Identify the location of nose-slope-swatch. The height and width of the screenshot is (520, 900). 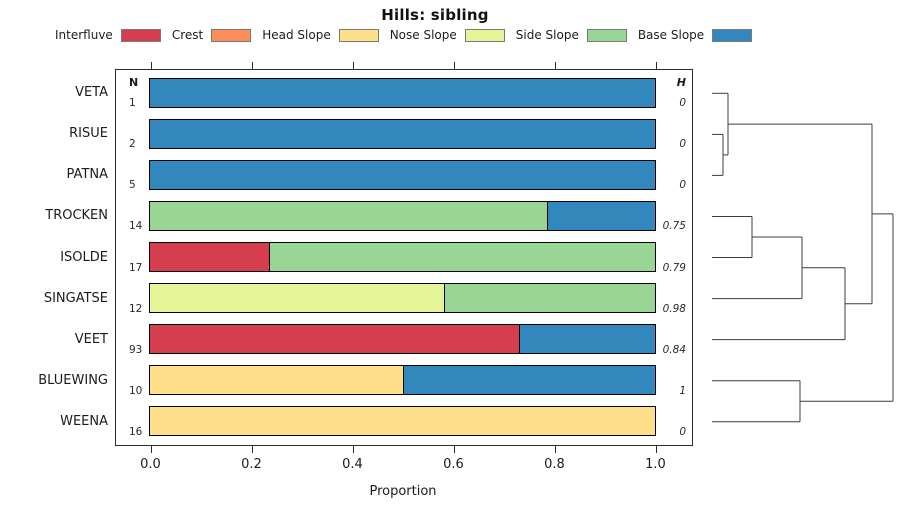
(484, 35).